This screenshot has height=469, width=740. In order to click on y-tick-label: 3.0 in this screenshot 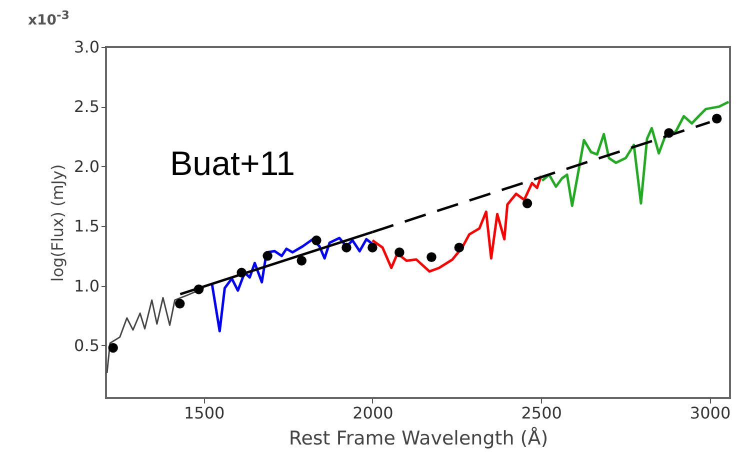, I will do `click(87, 47)`.